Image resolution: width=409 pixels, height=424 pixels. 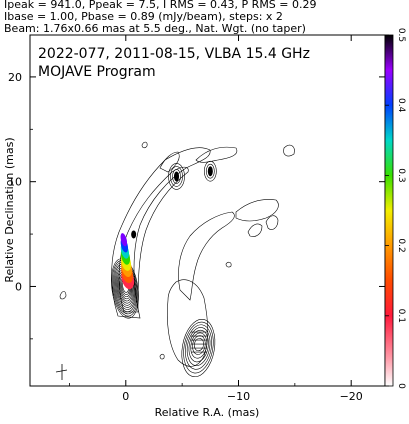 What do you see at coordinates (401, 175) in the screenshot?
I see `colorbar-tick-label: 0.3` at bounding box center [401, 175].